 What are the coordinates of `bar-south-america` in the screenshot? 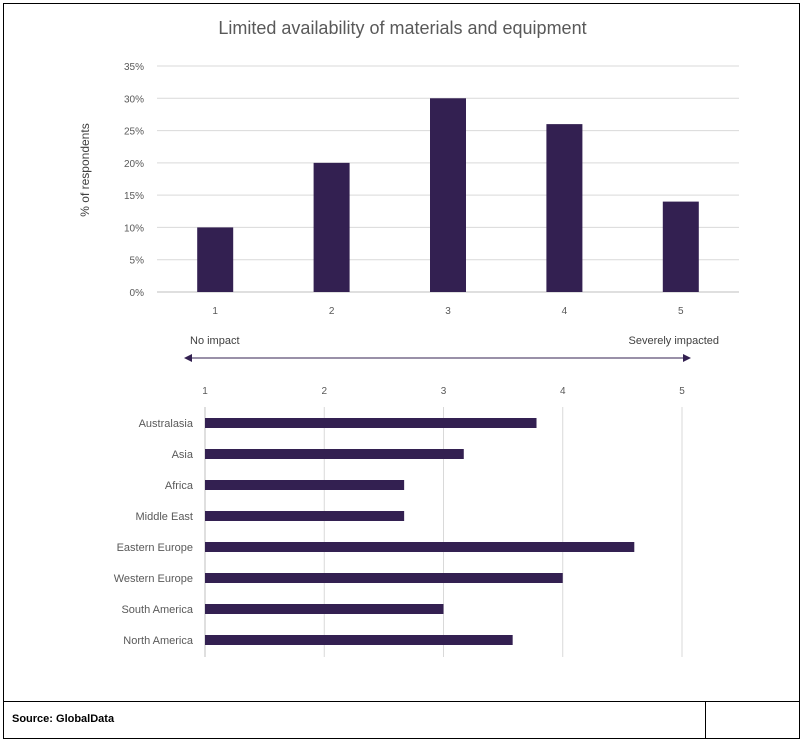 It's located at (324, 609).